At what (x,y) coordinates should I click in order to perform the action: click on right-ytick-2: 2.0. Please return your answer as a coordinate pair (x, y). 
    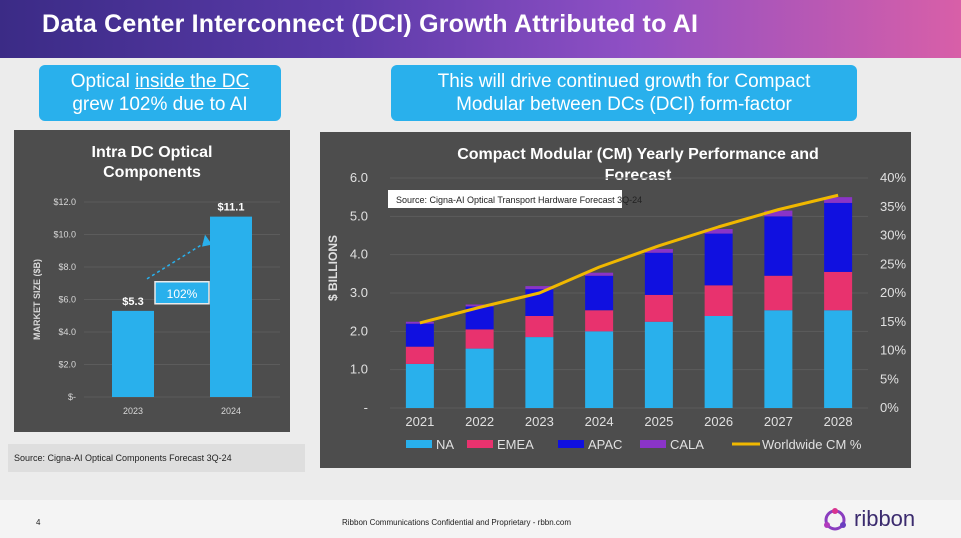
    Looking at the image, I should click on (359, 330).